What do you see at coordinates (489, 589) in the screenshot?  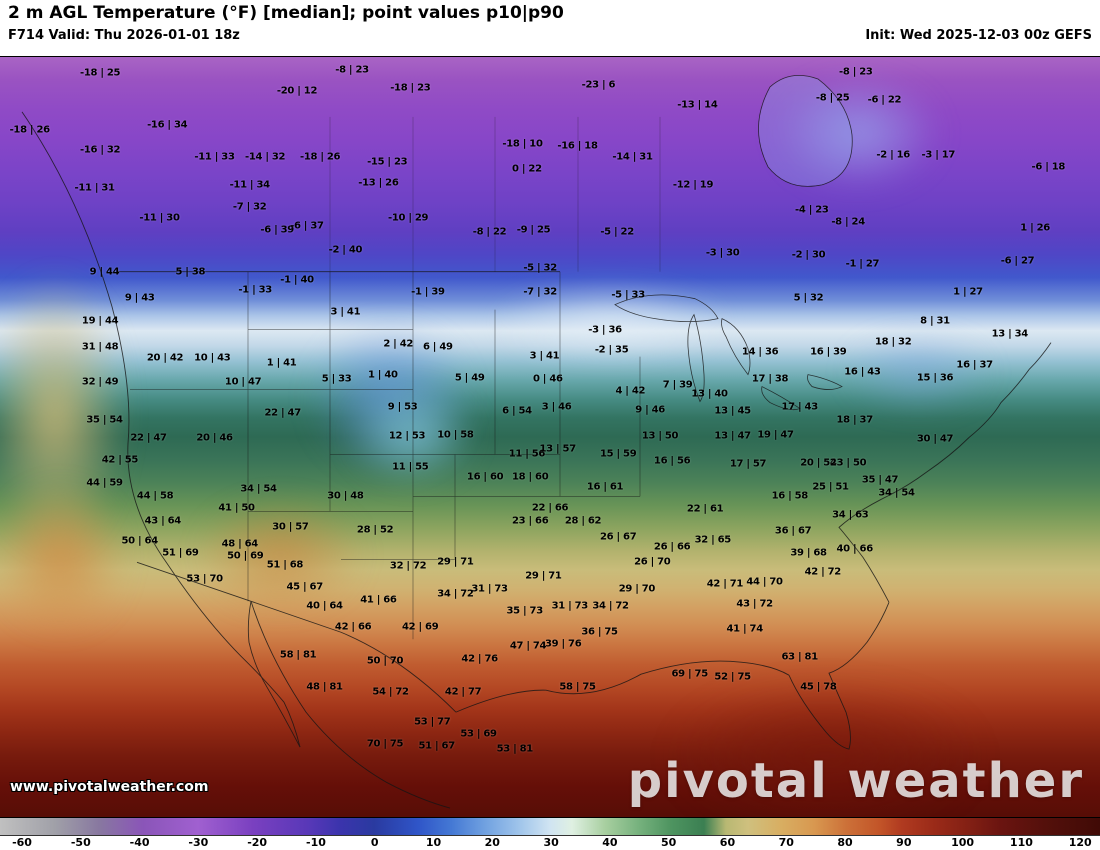 I see `point-value: 31 | 73` at bounding box center [489, 589].